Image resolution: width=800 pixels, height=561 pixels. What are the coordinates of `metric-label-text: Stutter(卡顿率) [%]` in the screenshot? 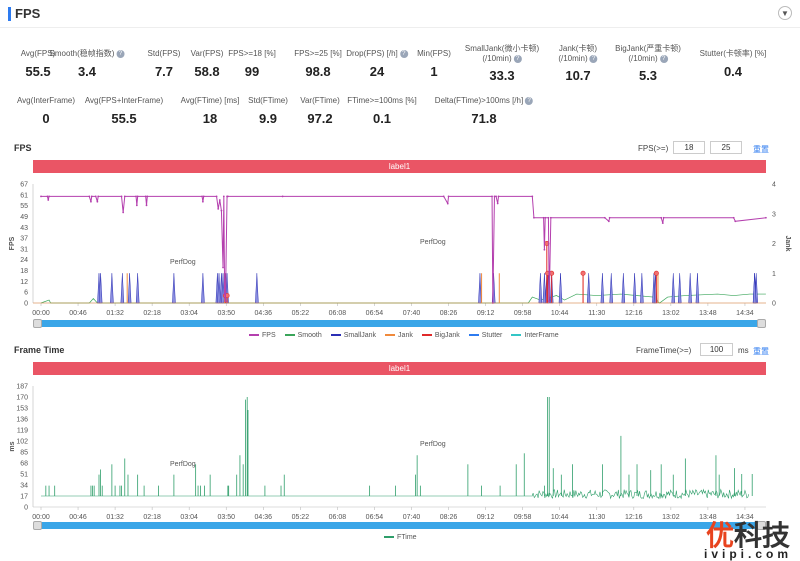 It's located at (733, 53).